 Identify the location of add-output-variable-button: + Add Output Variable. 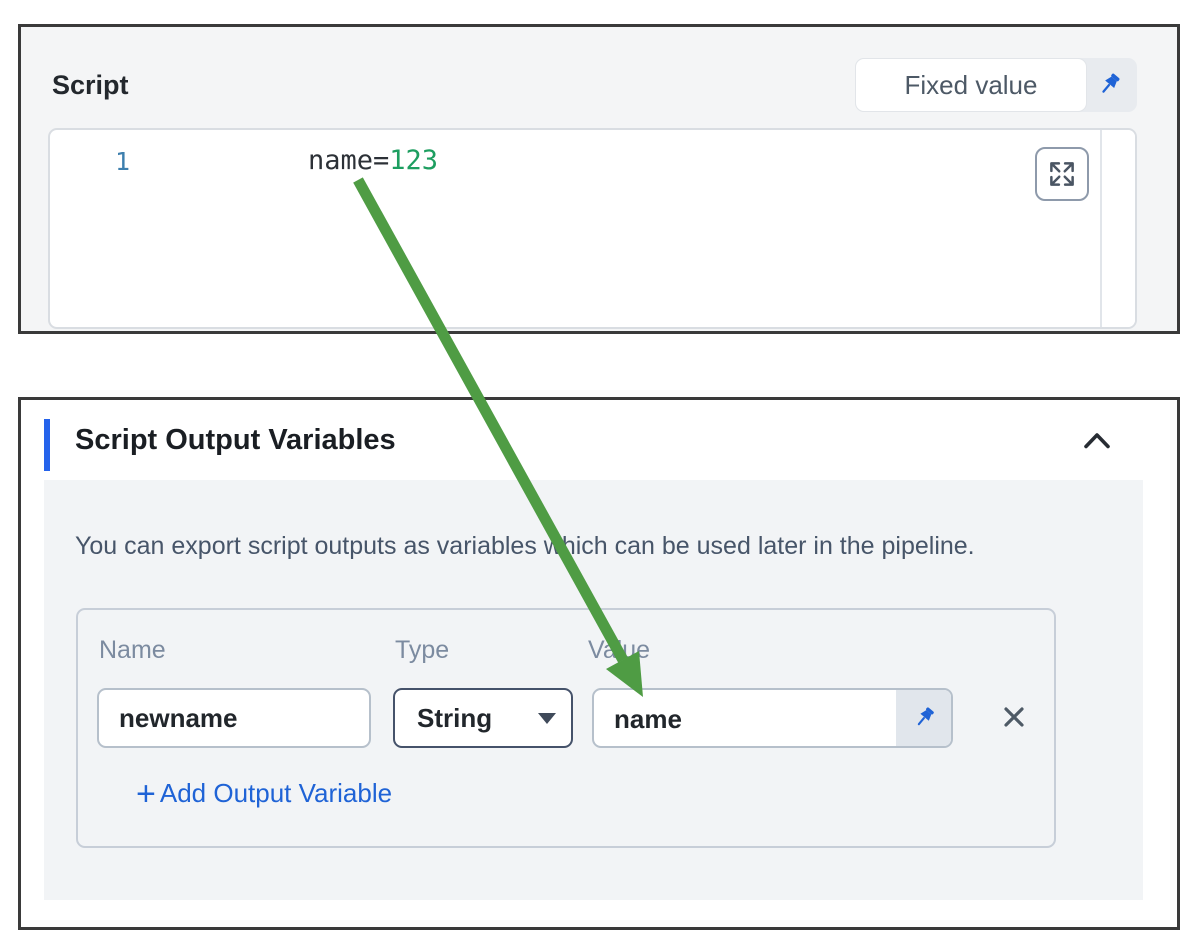
(264, 793).